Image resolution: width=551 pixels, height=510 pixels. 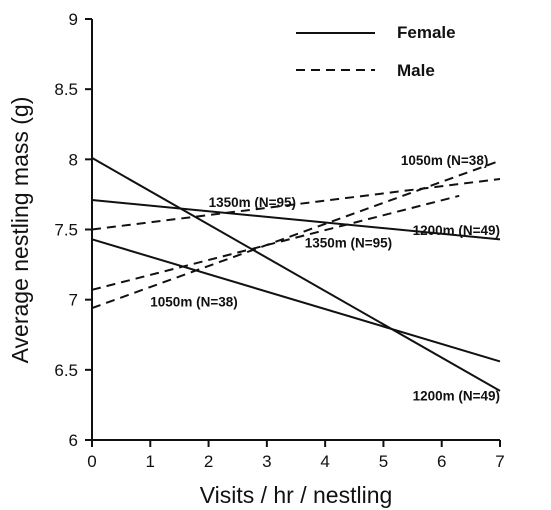 What do you see at coordinates (66, 89) in the screenshot?
I see `y-tick-label: 8.5` at bounding box center [66, 89].